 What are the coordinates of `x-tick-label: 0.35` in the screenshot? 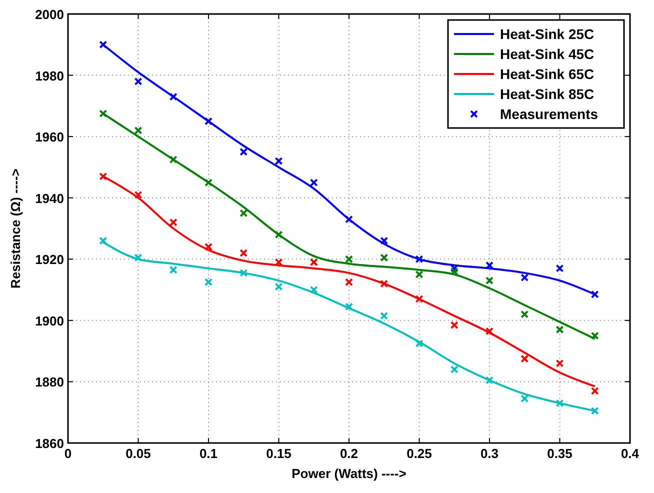 It's located at (559, 453).